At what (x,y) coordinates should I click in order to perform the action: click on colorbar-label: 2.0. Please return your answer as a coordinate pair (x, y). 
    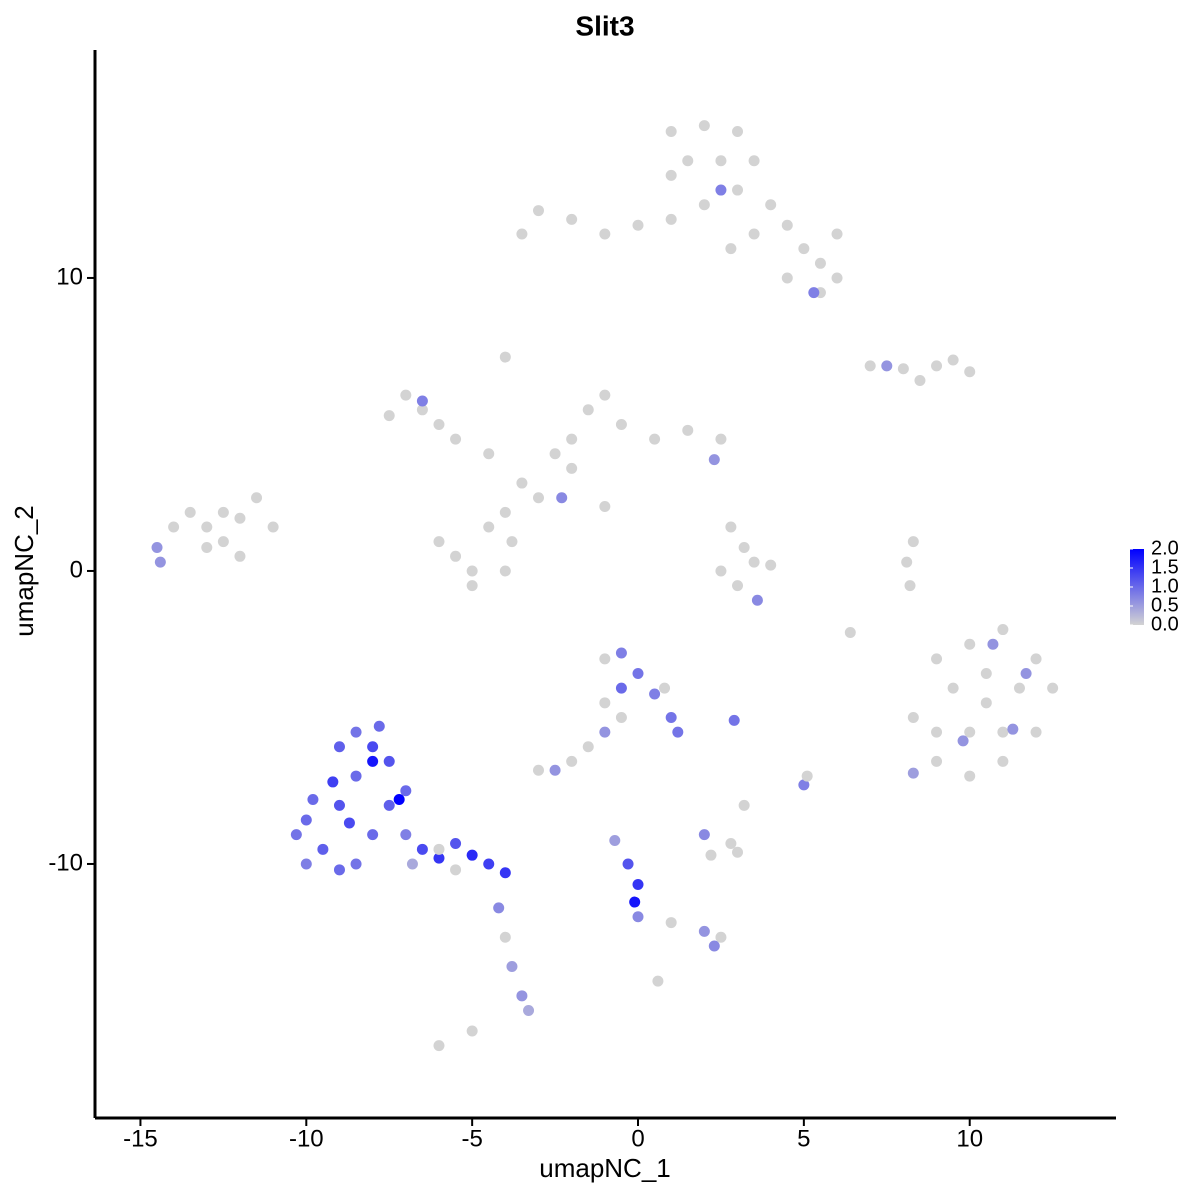
    Looking at the image, I should click on (1165, 548).